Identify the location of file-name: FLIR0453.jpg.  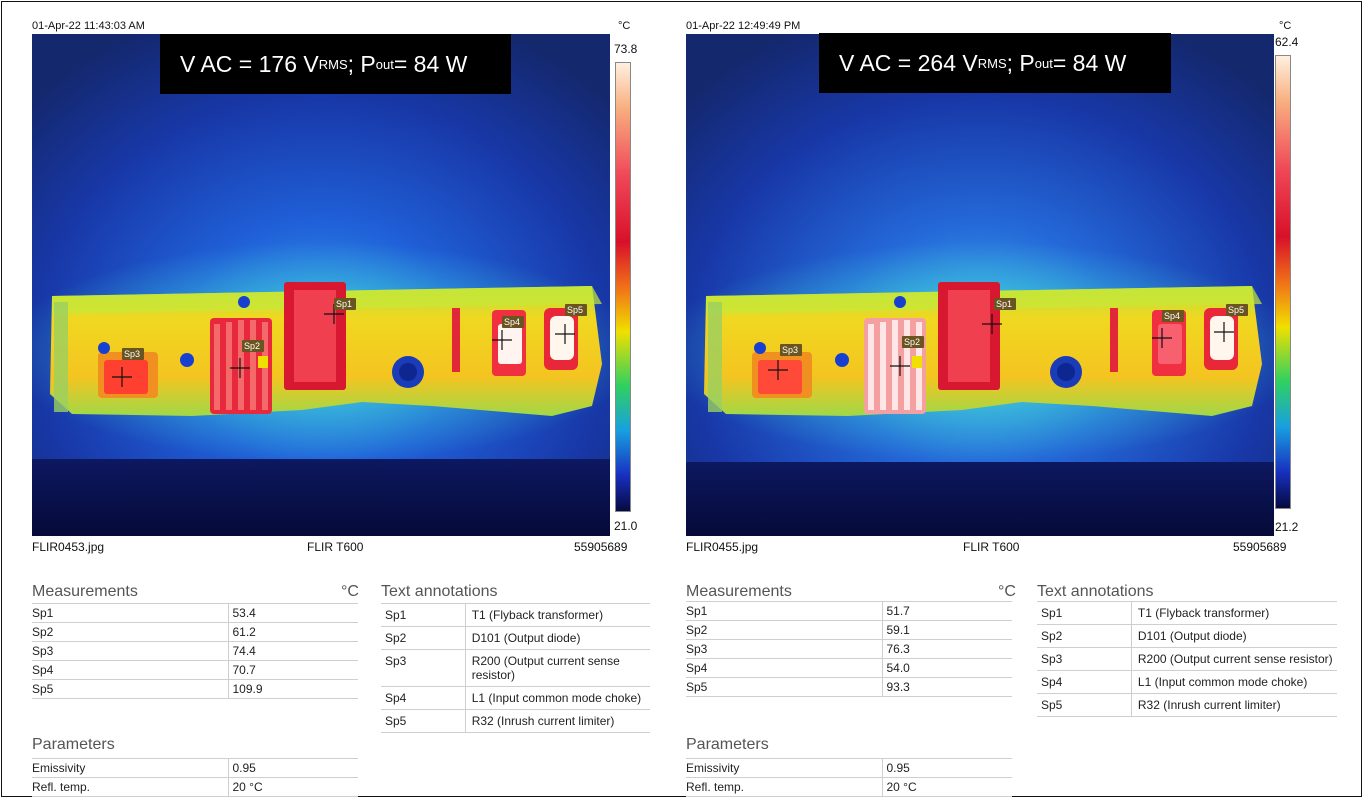
(68, 547).